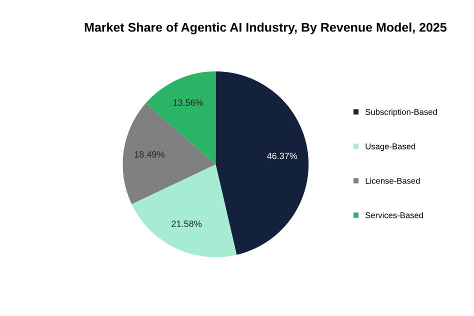 This screenshot has height=316, width=474. Describe the element at coordinates (187, 223) in the screenshot. I see `data-label: 21.58%` at that location.